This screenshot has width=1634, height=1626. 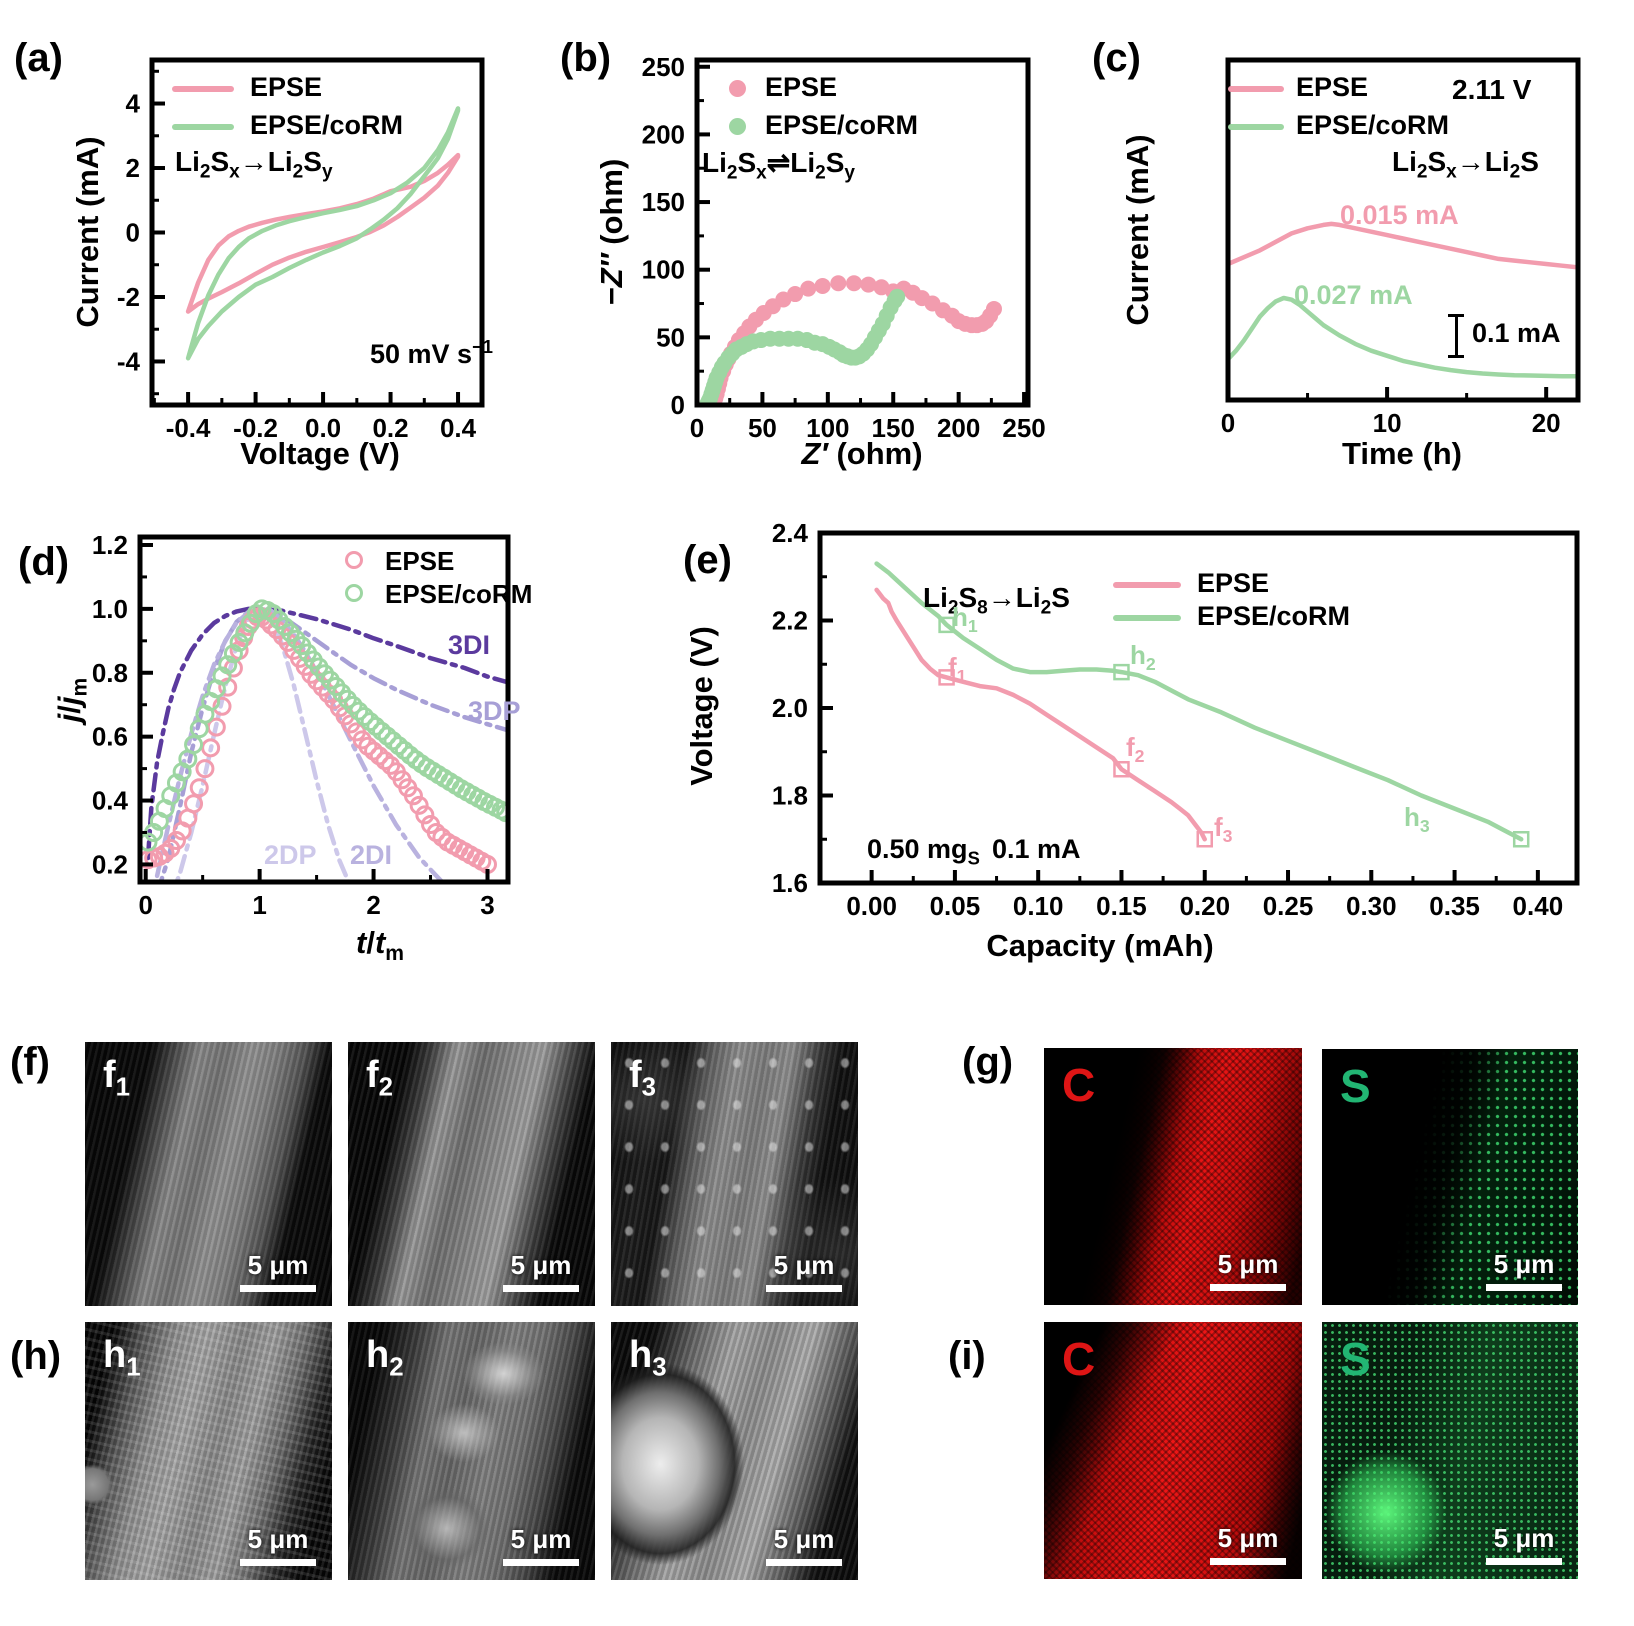 I want to click on svg-text: 2.0, so click(x=790, y=708).